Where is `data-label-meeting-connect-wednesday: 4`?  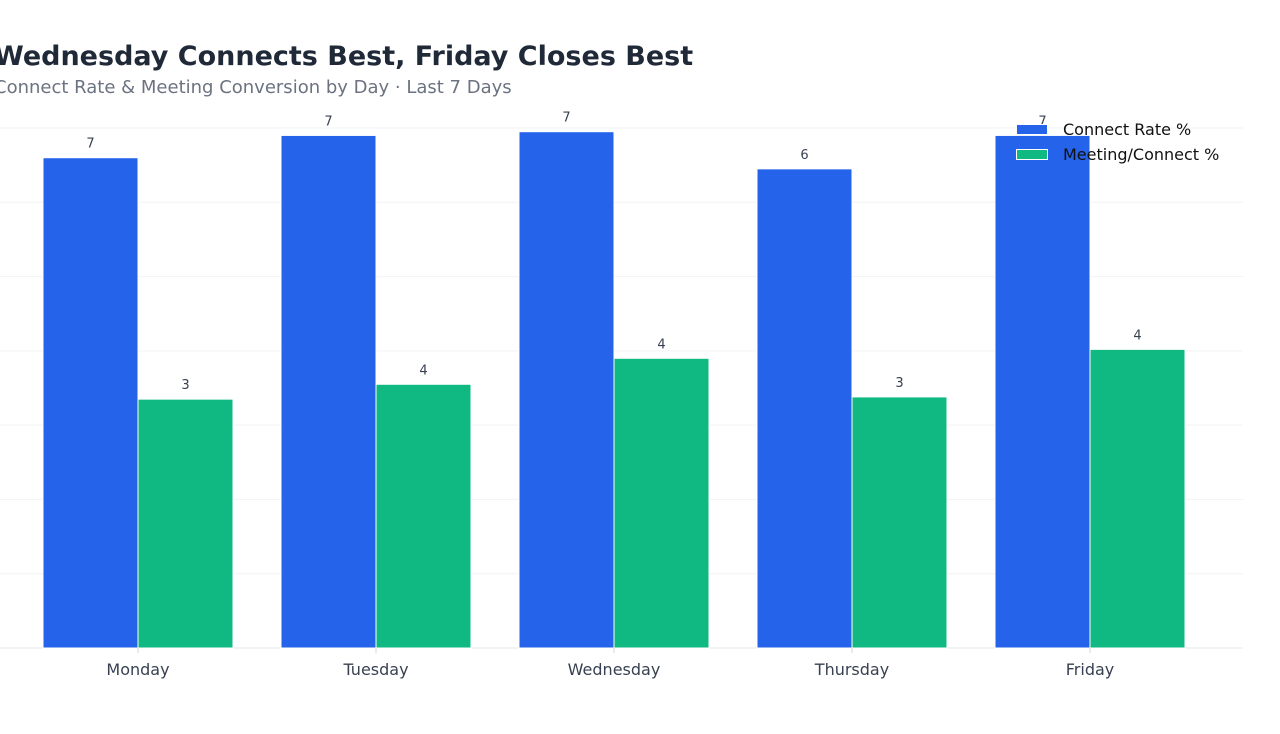
data-label-meeting-connect-wednesday: 4 is located at coordinates (661, 344).